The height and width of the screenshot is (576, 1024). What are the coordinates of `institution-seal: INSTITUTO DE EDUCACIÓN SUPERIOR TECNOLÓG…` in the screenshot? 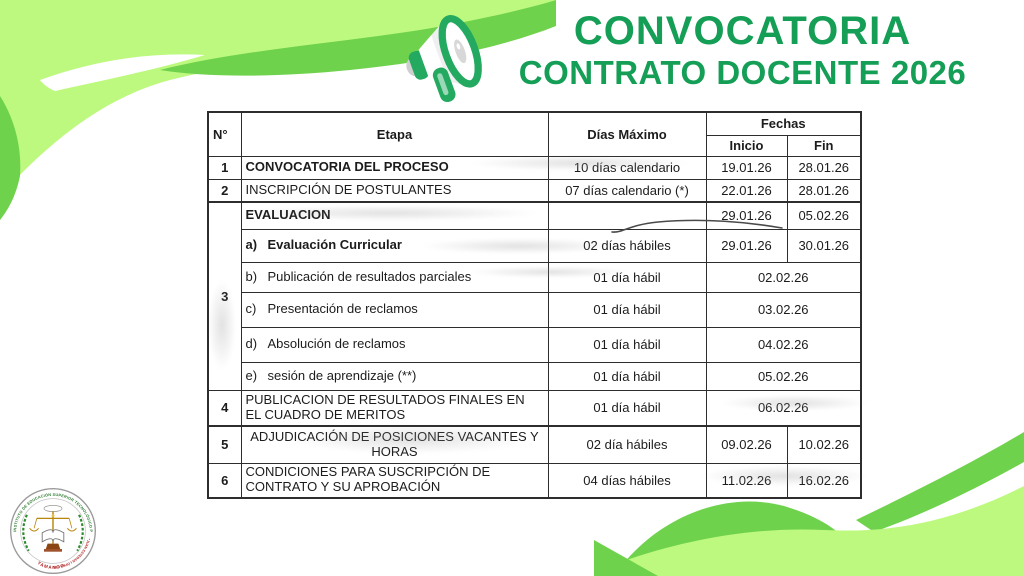 It's located at (52, 530).